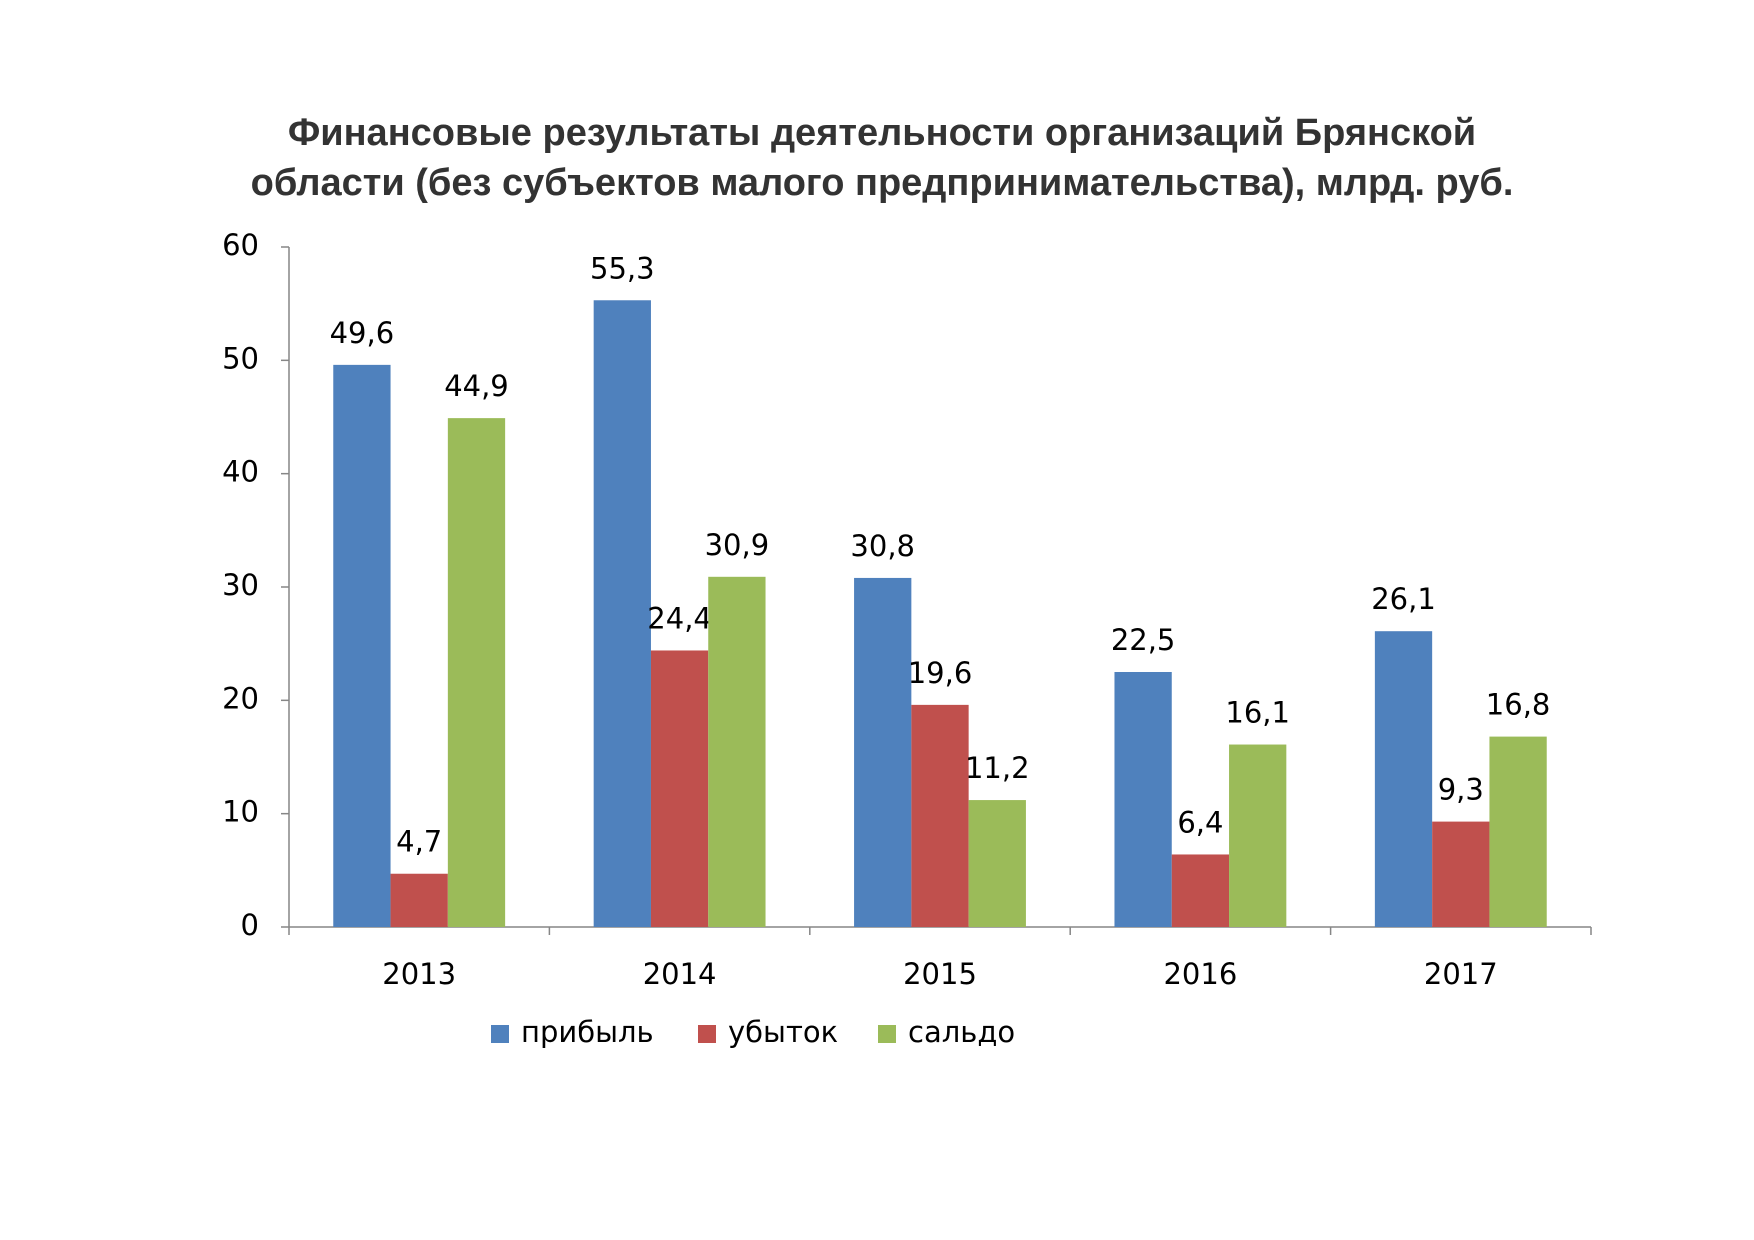 Image resolution: width=1754 pixels, height=1240 pixels. I want to click on value-label: 16,1, so click(1257, 713).